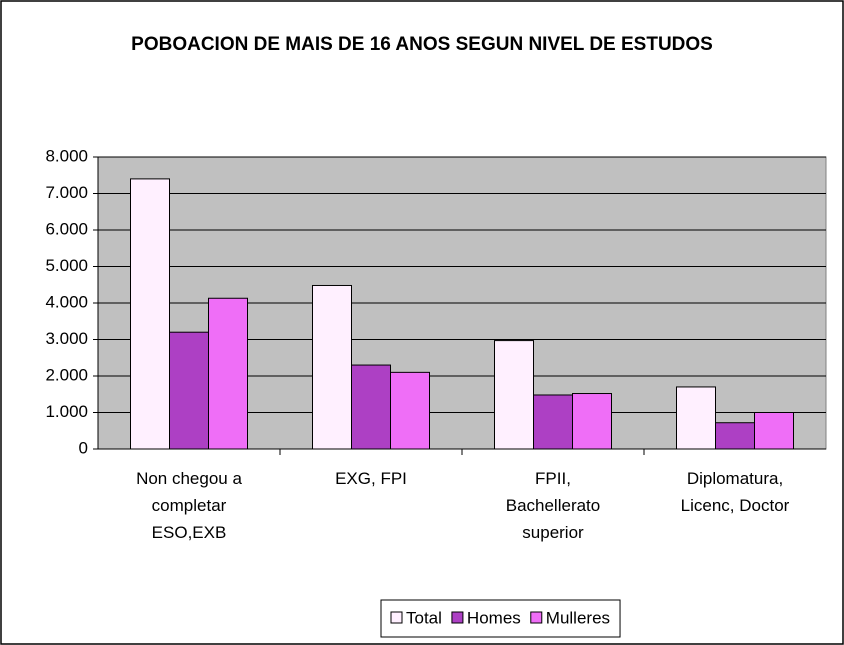  Describe the element at coordinates (66, 228) in the screenshot. I see `y-tick-label: 6.000` at that location.